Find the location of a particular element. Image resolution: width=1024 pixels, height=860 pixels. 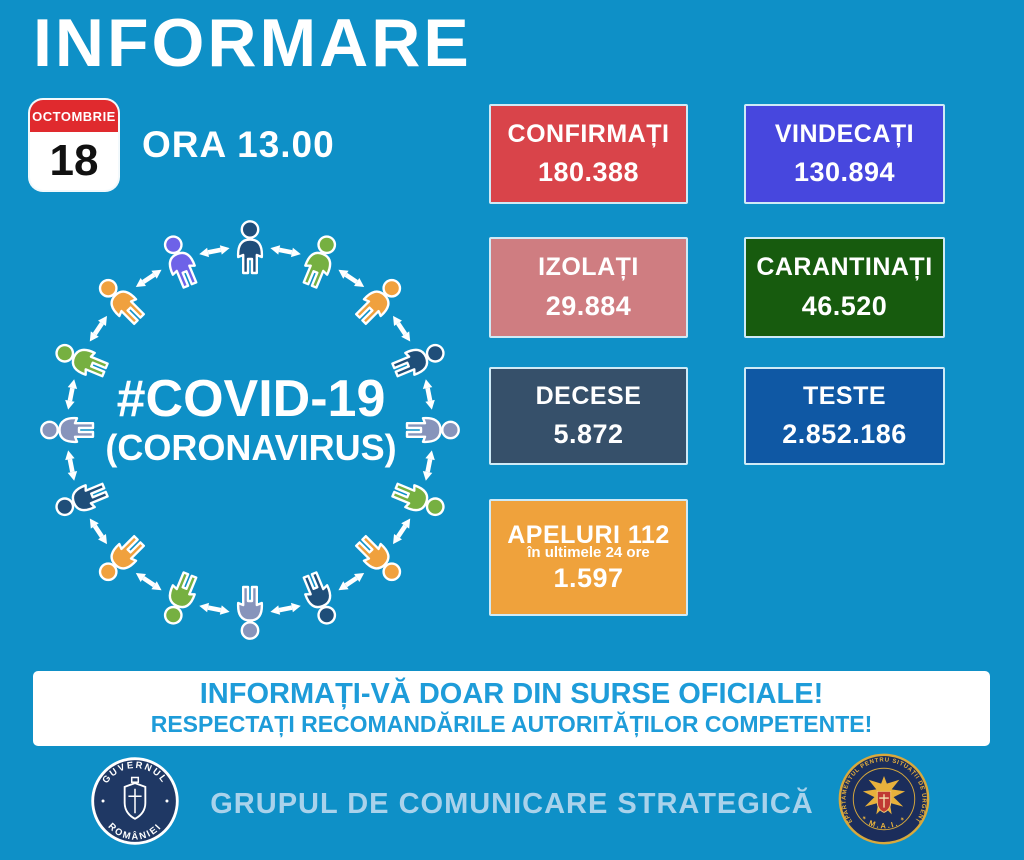

banner-line-1: INFORMAȚI-VĂ DOAR DIN SURSE OFICIALE! is located at coordinates (511, 693).